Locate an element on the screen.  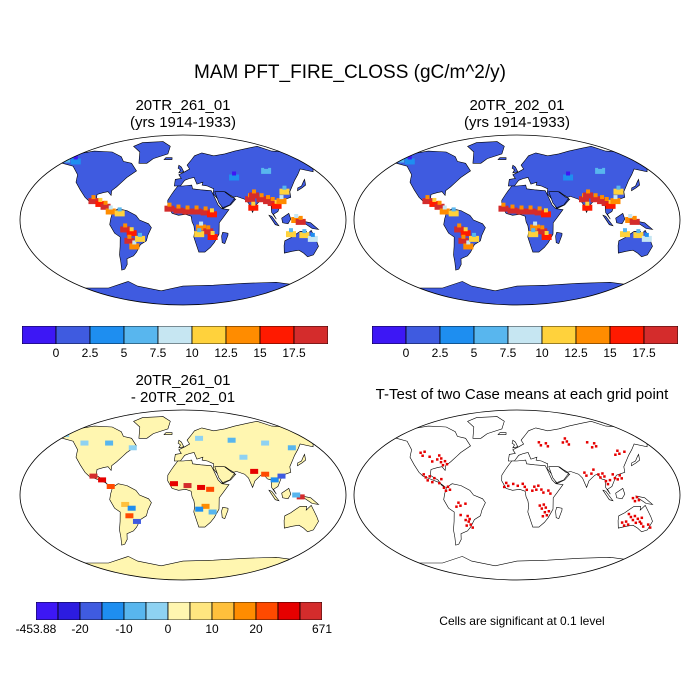
colorbar-difference is located at coordinates (179, 611).